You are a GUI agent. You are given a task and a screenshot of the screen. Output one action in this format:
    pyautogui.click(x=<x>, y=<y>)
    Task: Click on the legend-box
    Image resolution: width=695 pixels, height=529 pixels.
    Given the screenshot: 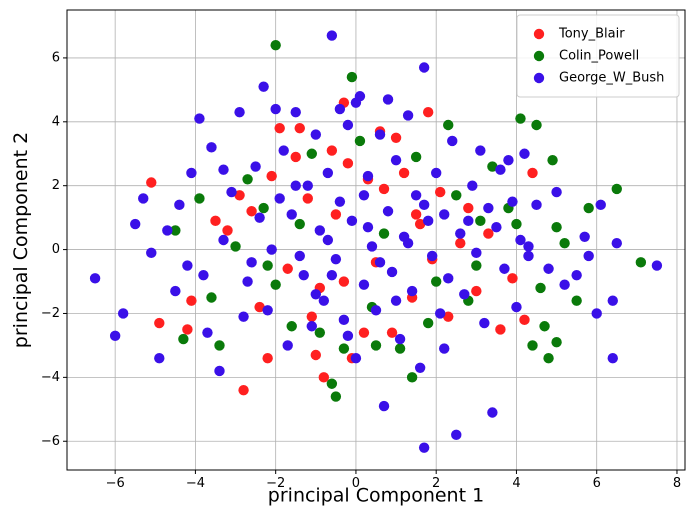 What is the action you would take?
    pyautogui.click(x=598, y=56)
    